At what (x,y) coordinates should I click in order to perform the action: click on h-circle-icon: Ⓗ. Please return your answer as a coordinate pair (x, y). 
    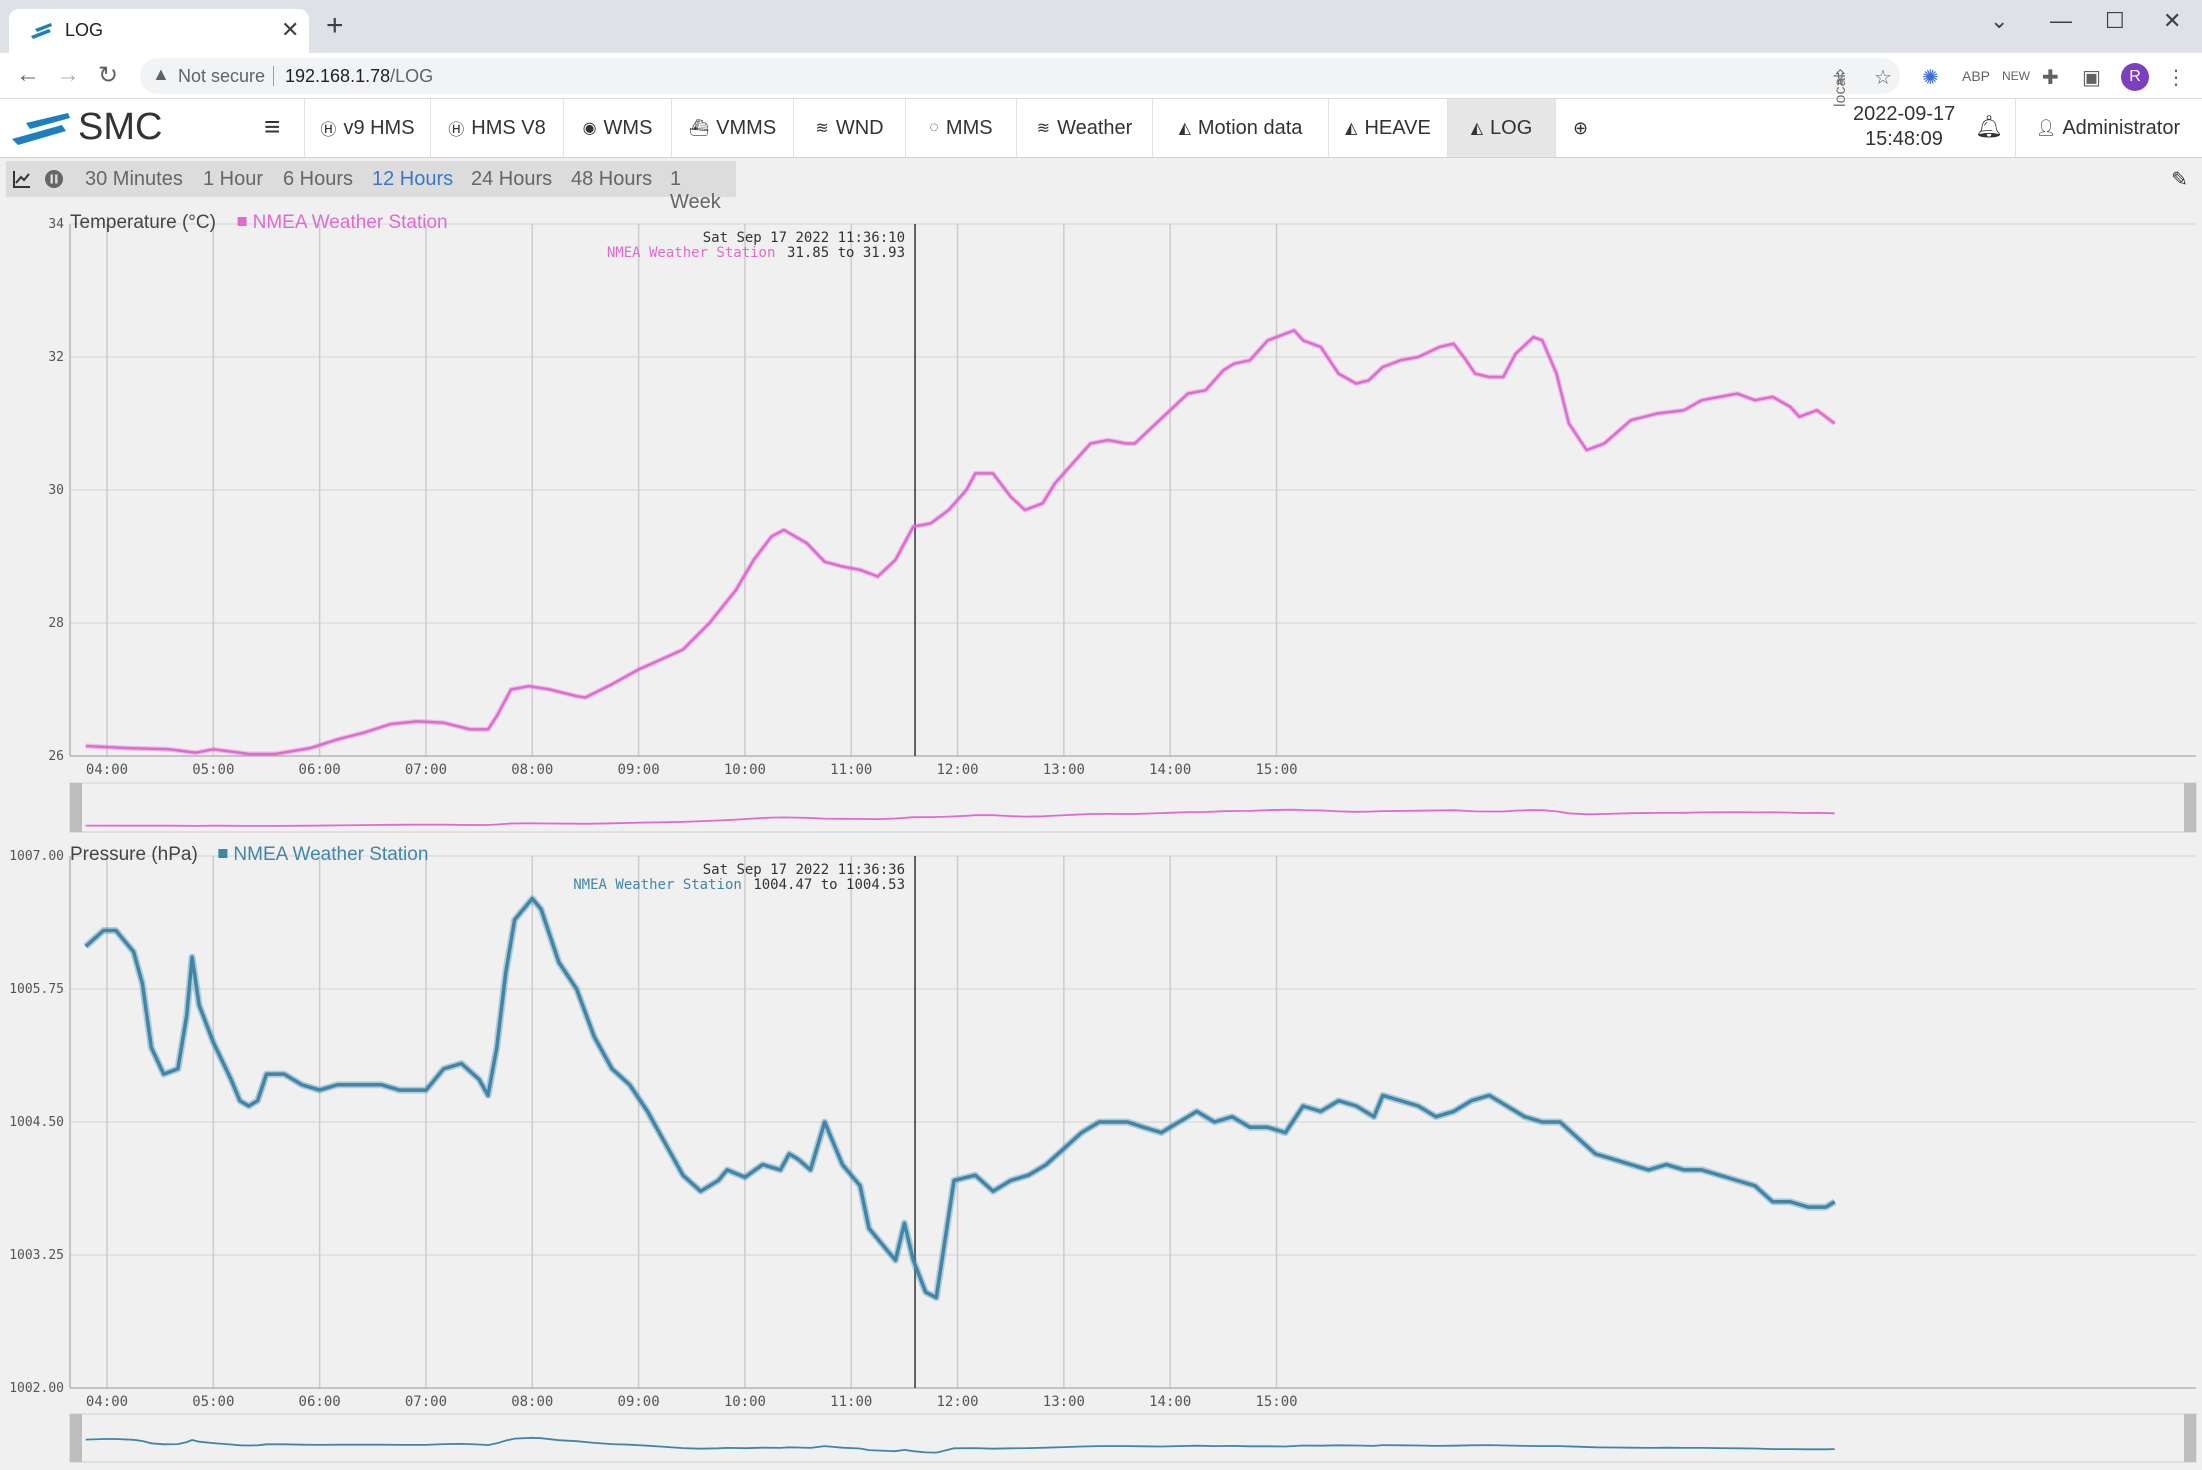
    Looking at the image, I should click on (328, 130).